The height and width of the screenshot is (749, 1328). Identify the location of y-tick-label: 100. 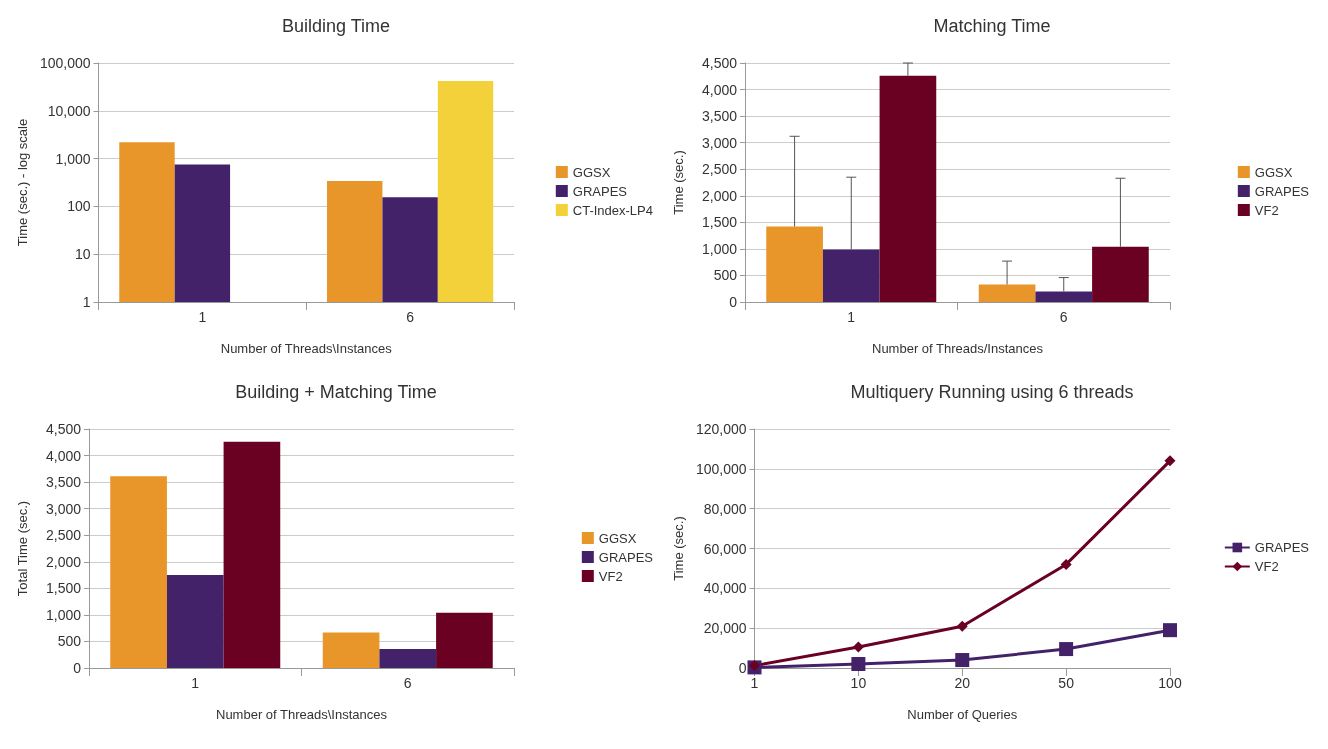
(79, 206).